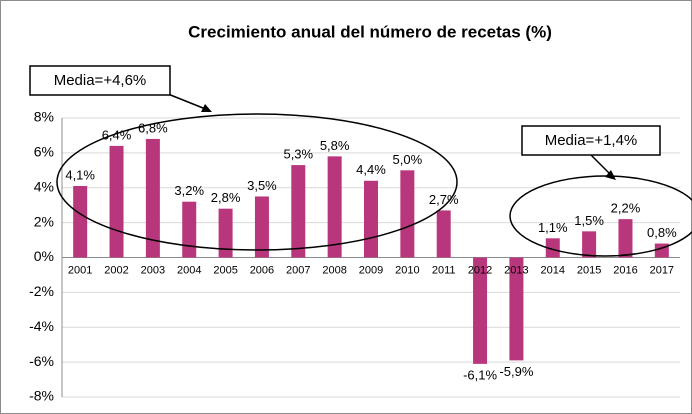 Image resolution: width=692 pixels, height=414 pixels. I want to click on x-tick-label: 2013, so click(516, 270).